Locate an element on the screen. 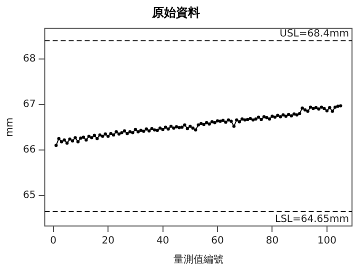 The width and height of the screenshot is (364, 270). y-tick-label: 65 is located at coordinates (29, 196).